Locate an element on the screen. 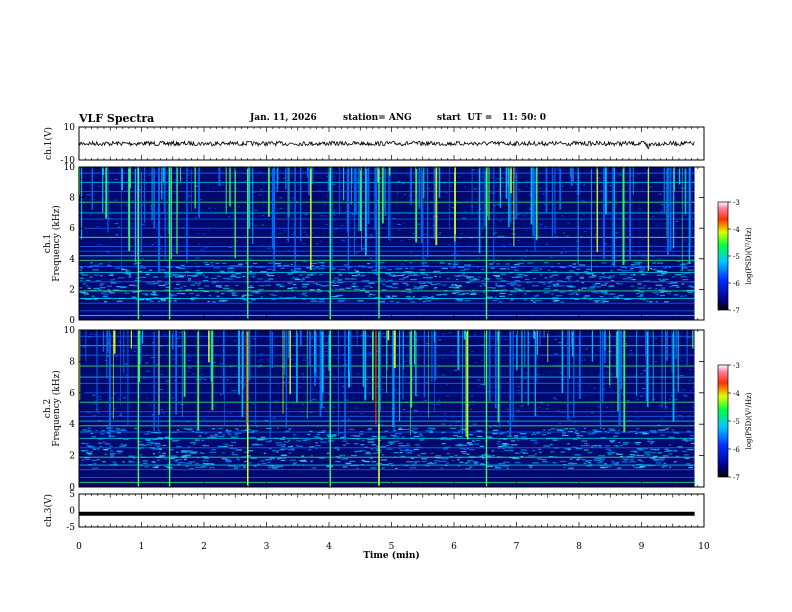 Image resolution: width=792 pixels, height=612 pixels. ch3-ylabel: ch.3(V) is located at coordinates (48, 510).